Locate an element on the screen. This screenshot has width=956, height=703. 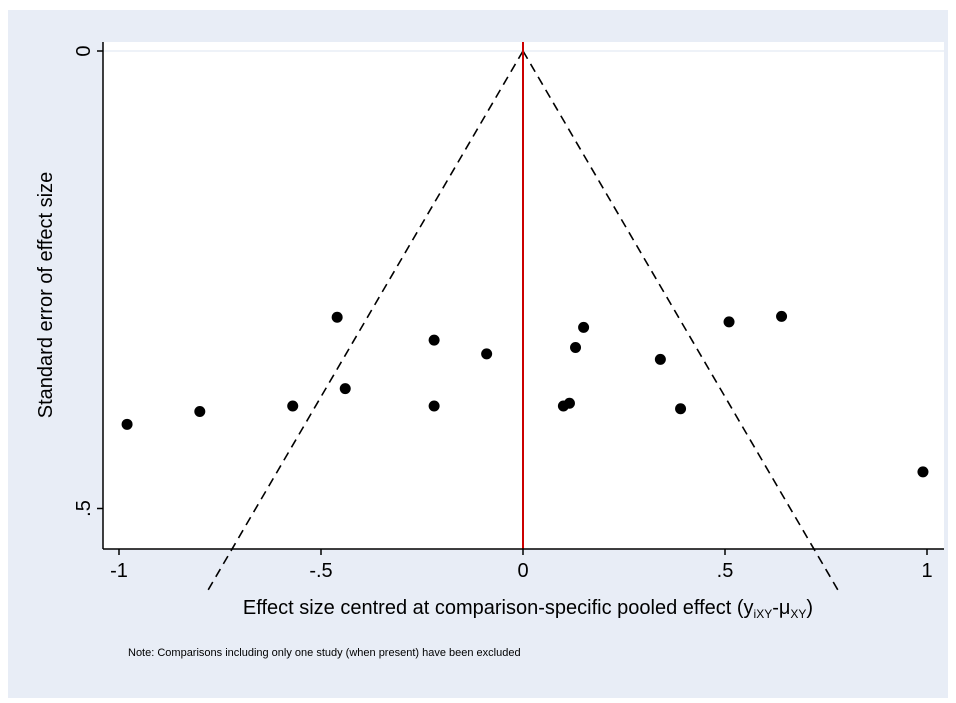
x-tick-label: 0 is located at coordinates (522, 571).